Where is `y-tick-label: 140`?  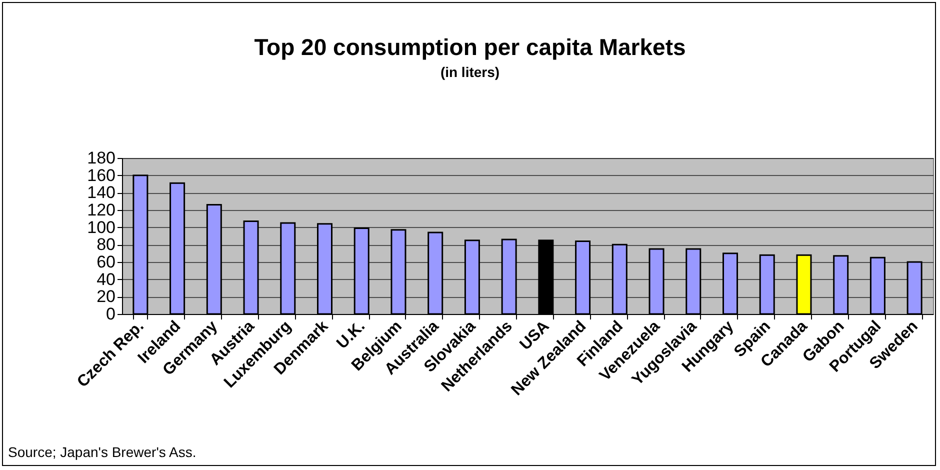 y-tick-label: 140 is located at coordinates (101, 192).